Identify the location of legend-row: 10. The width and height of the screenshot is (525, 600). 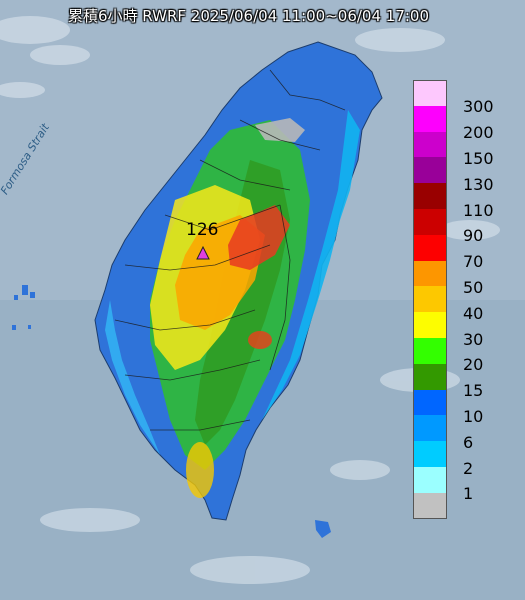
(460, 407).